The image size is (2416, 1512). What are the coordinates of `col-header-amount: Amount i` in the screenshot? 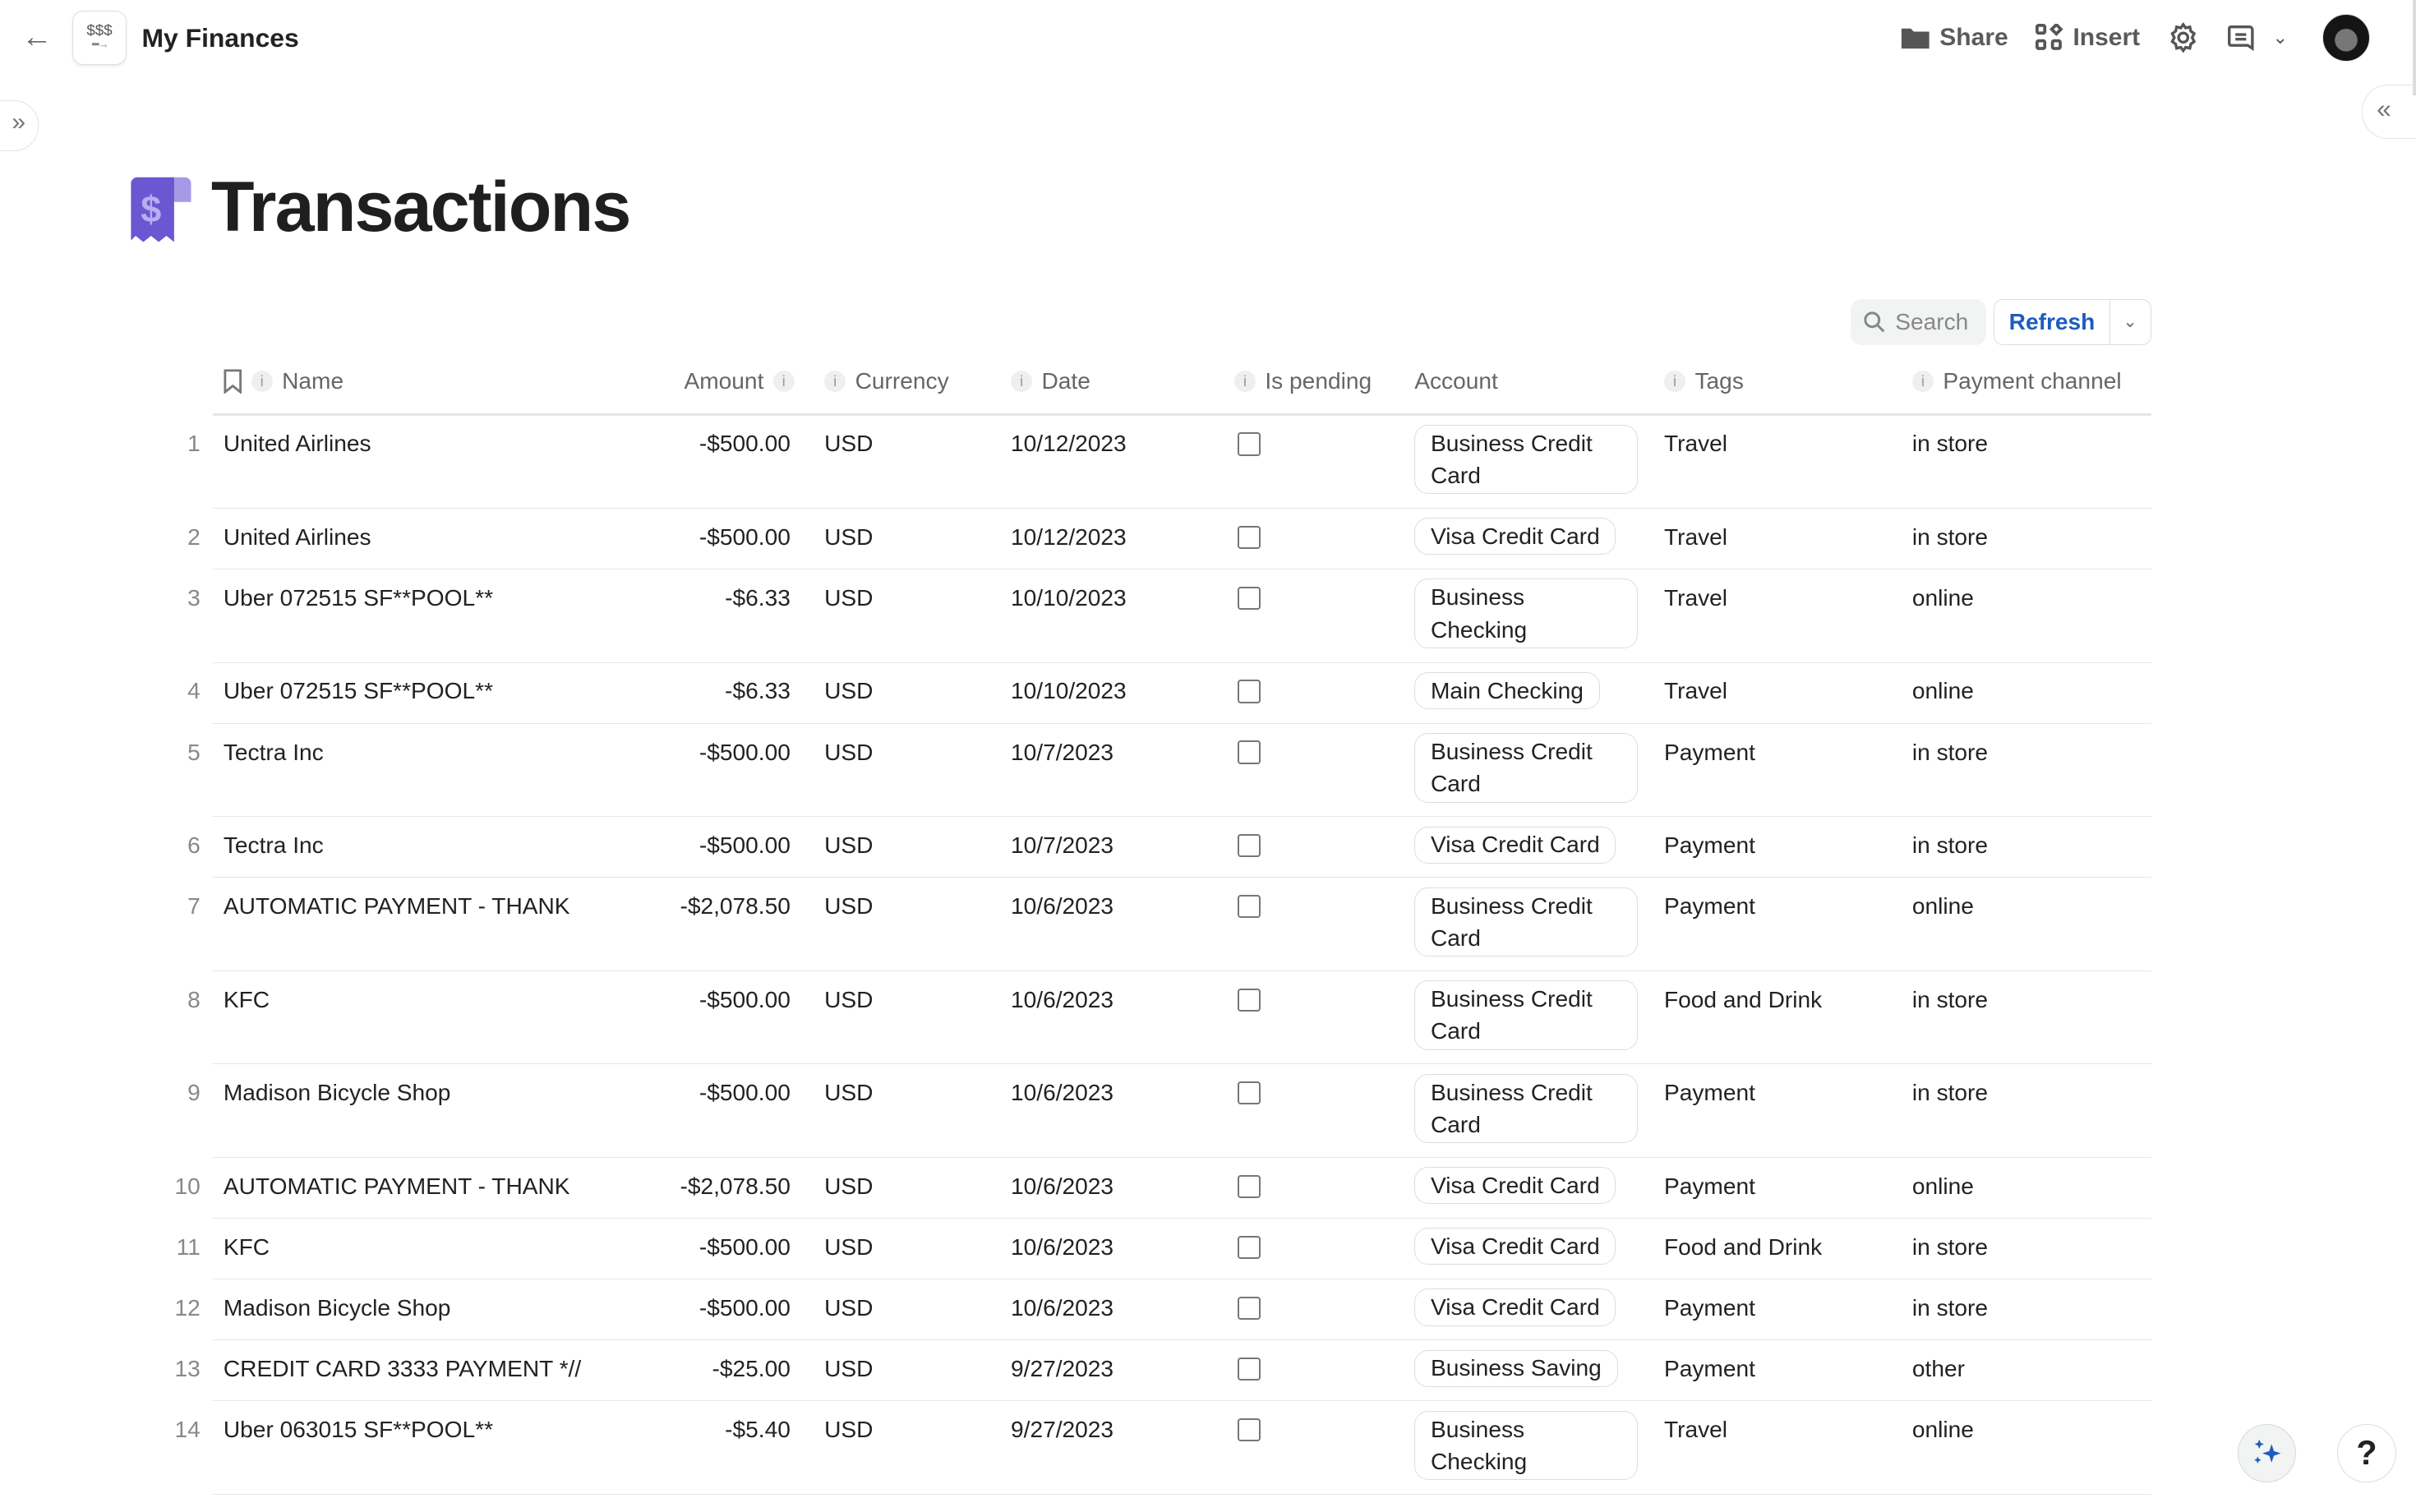 It's located at (740, 381).